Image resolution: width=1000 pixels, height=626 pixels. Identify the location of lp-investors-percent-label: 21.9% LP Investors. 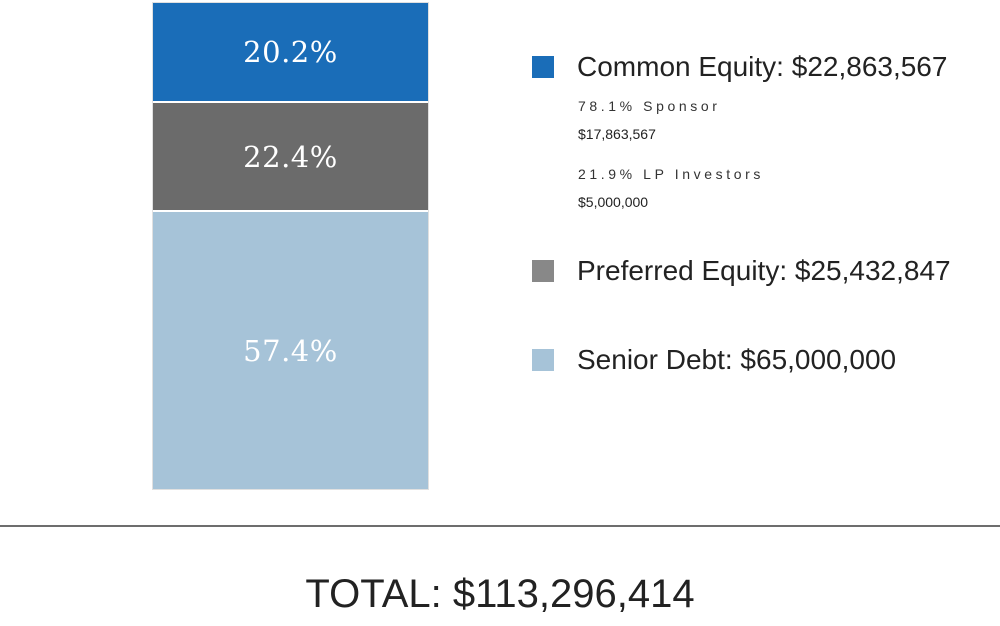
(671, 174).